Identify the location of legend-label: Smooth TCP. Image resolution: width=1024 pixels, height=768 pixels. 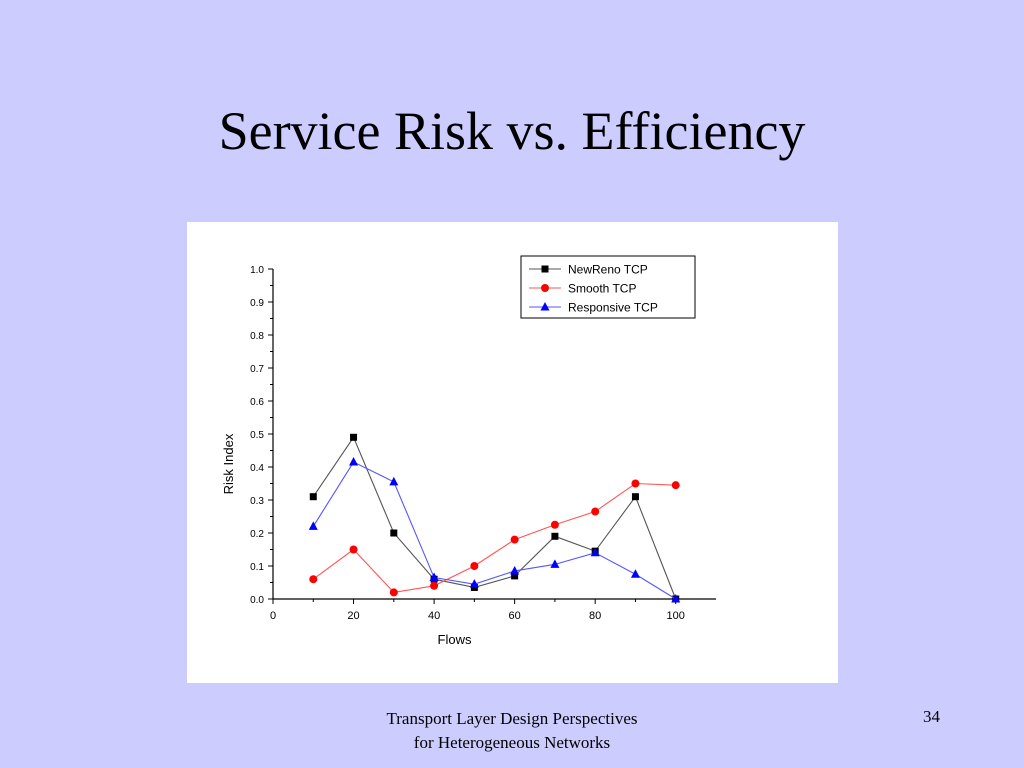
(602, 289).